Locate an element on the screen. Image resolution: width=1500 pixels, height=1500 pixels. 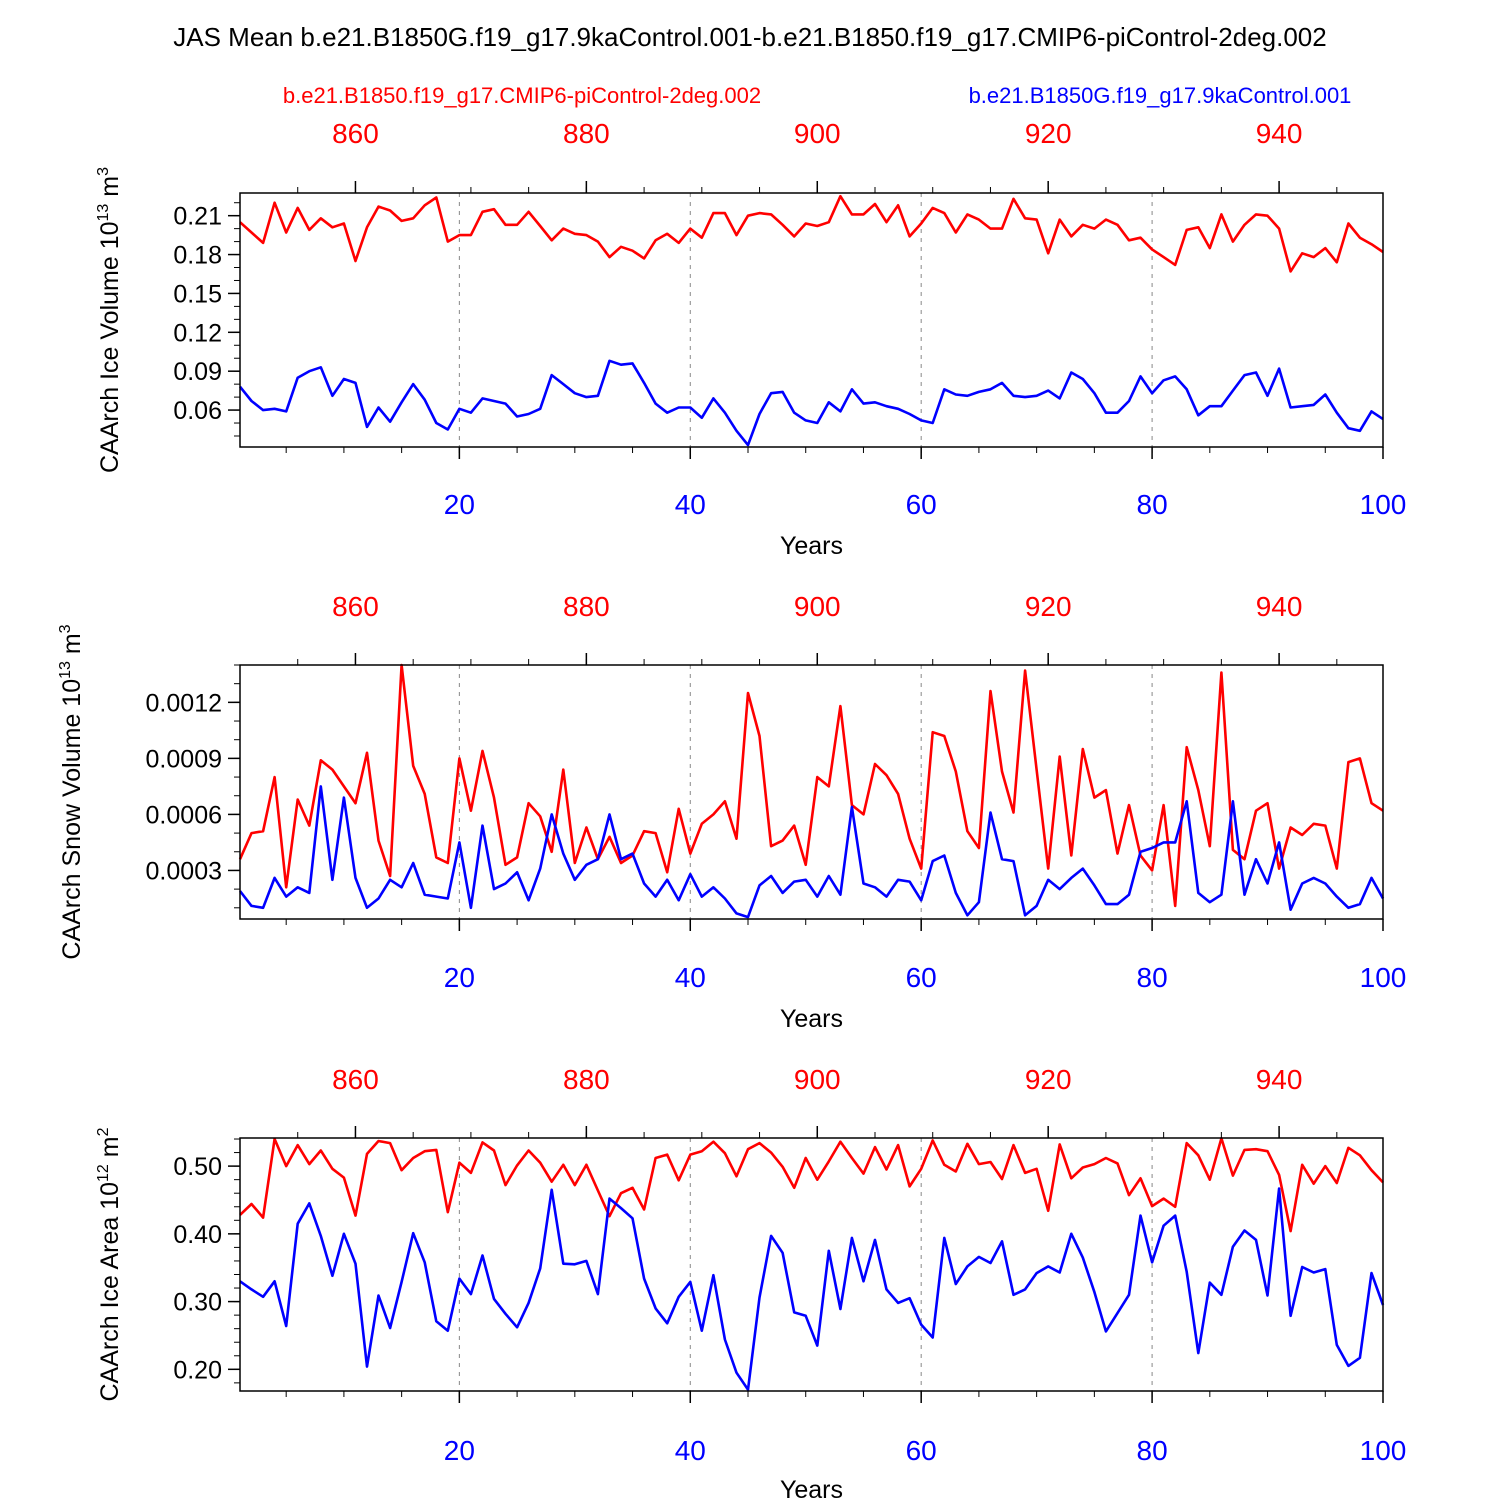
y-axis-label-exponent: 12 is located at coordinates (103, 1173).